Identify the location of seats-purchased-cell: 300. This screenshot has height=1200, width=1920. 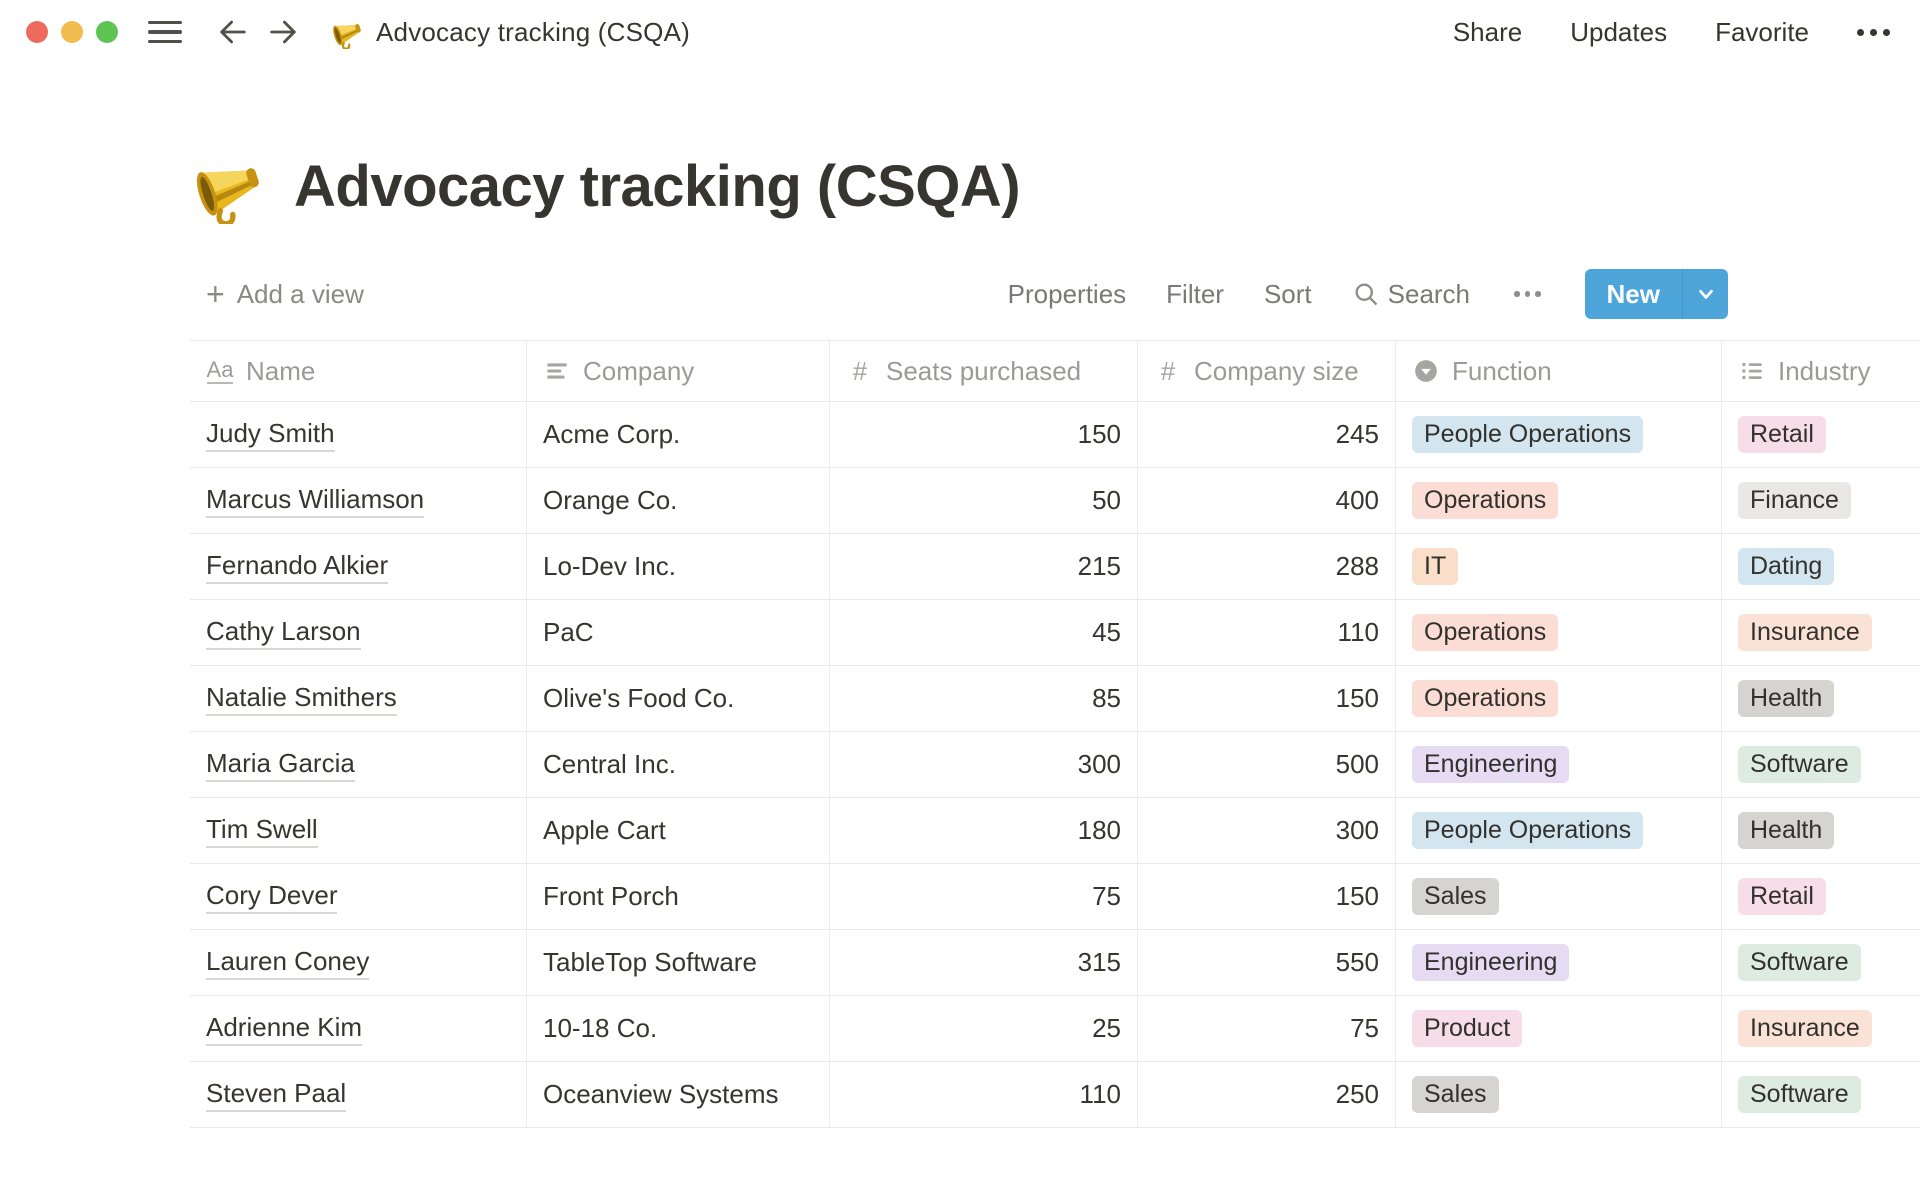
(984, 765).